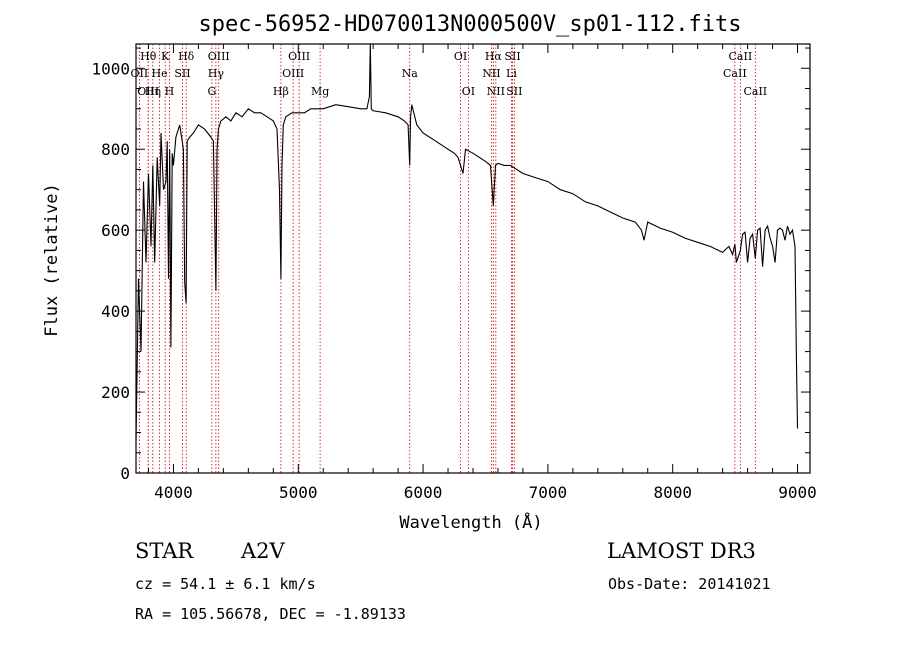 This screenshot has height=649, width=900. What do you see at coordinates (797, 492) in the screenshot?
I see `x-tick-label: 9000` at bounding box center [797, 492].